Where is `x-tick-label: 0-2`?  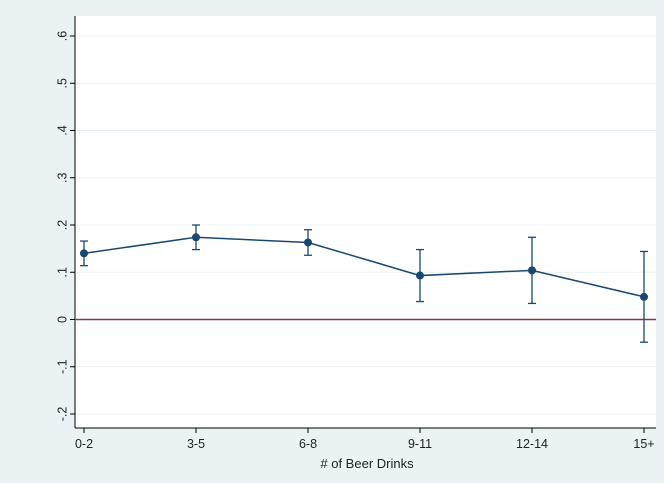
x-tick-label: 0-2 is located at coordinates (84, 444).